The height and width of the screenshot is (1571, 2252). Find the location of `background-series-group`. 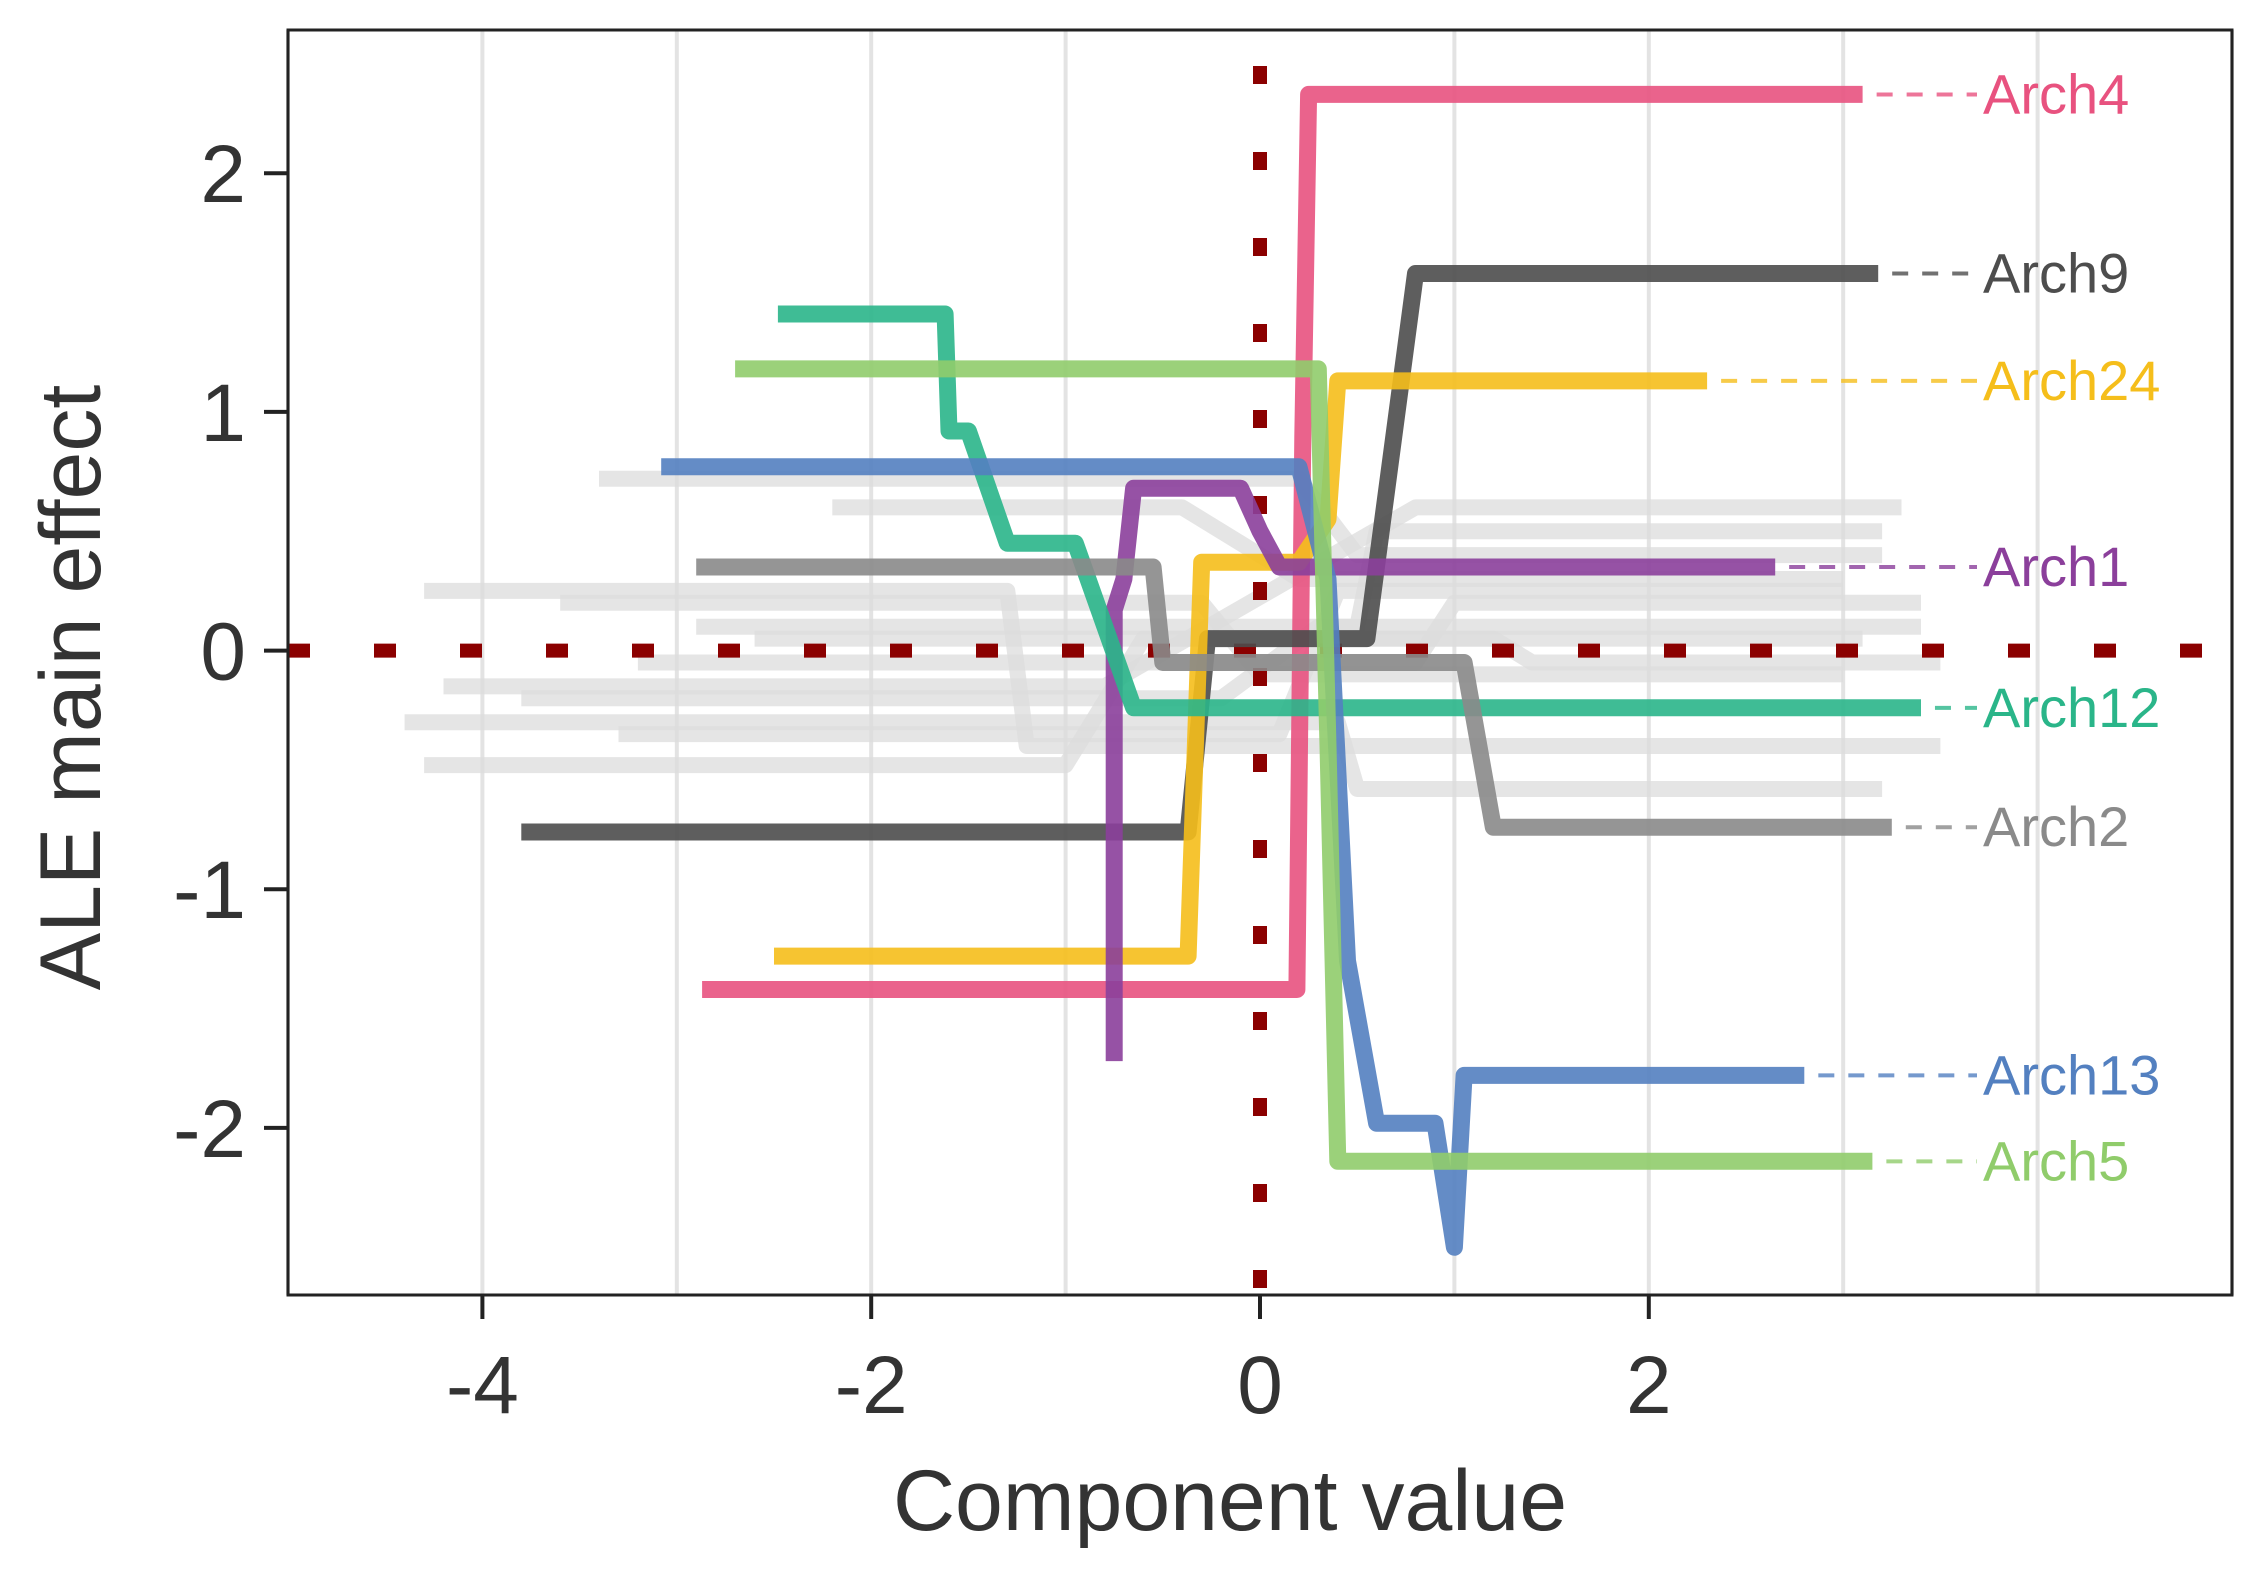

background-series-group is located at coordinates (1172, 633).